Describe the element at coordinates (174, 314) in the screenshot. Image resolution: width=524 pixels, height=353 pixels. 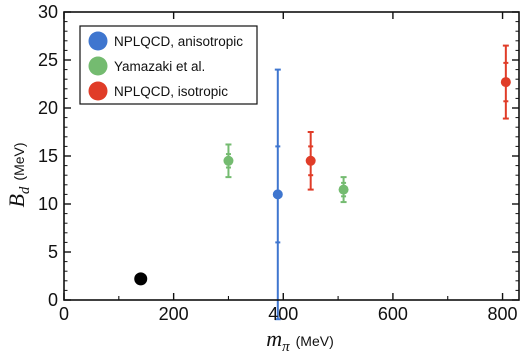
I see `x-tick-label: 200` at that location.